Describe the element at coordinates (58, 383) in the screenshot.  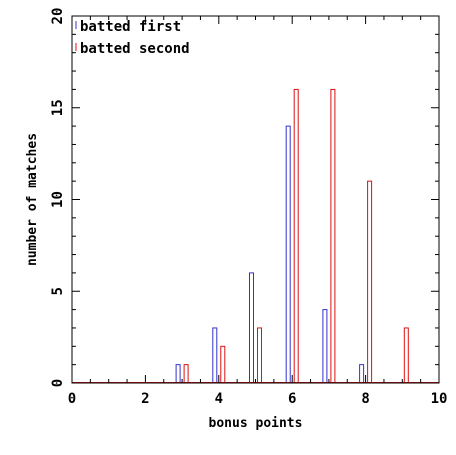
I see `y-tick-label-0: 0` at that location.